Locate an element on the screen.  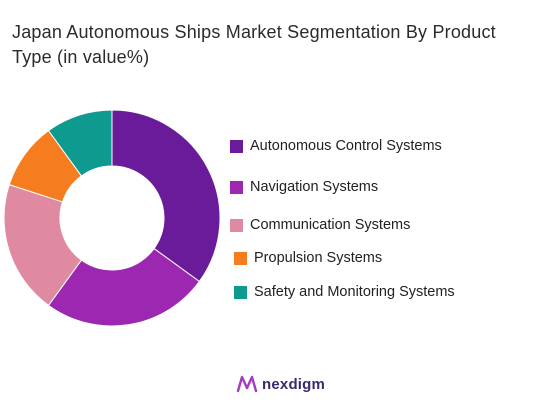
legend-label: Navigation Systems is located at coordinates (314, 187).